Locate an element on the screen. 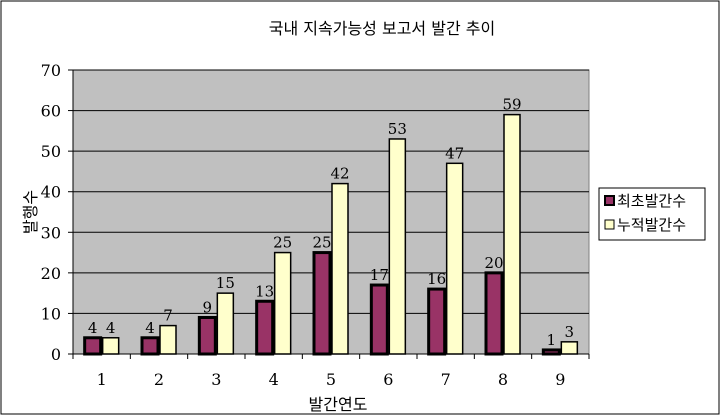  data-label-cumulative: 47 is located at coordinates (454, 153).